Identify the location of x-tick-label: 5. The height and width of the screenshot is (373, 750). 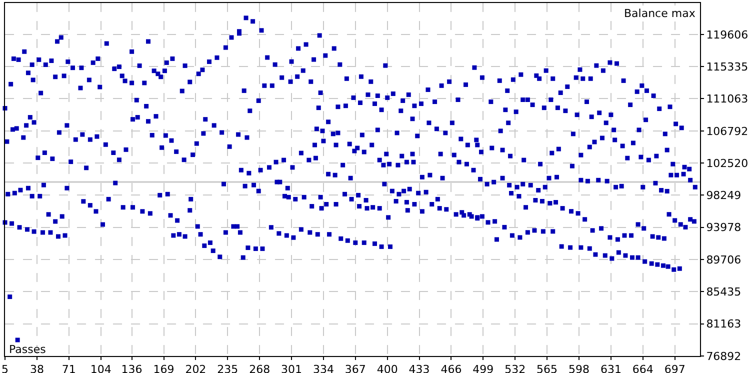
(5, 368).